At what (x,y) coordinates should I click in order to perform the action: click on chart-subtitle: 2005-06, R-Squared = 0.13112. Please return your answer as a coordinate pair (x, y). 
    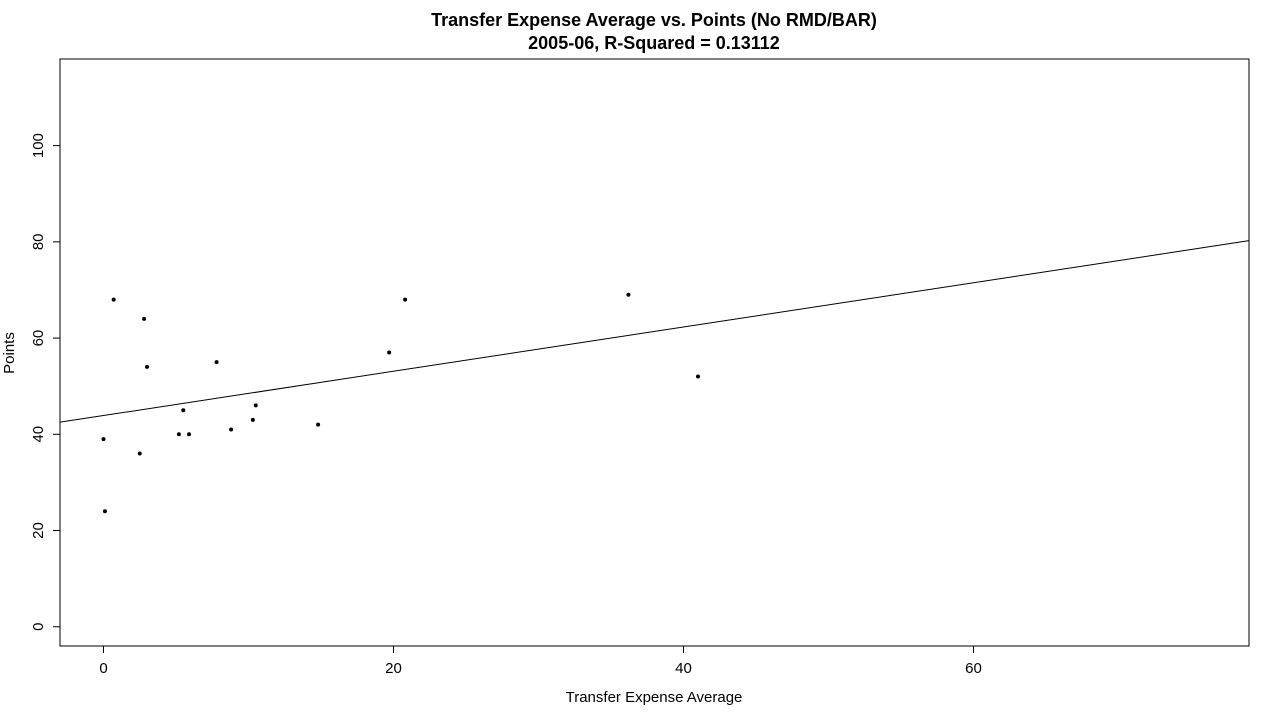
    Looking at the image, I should click on (654, 43).